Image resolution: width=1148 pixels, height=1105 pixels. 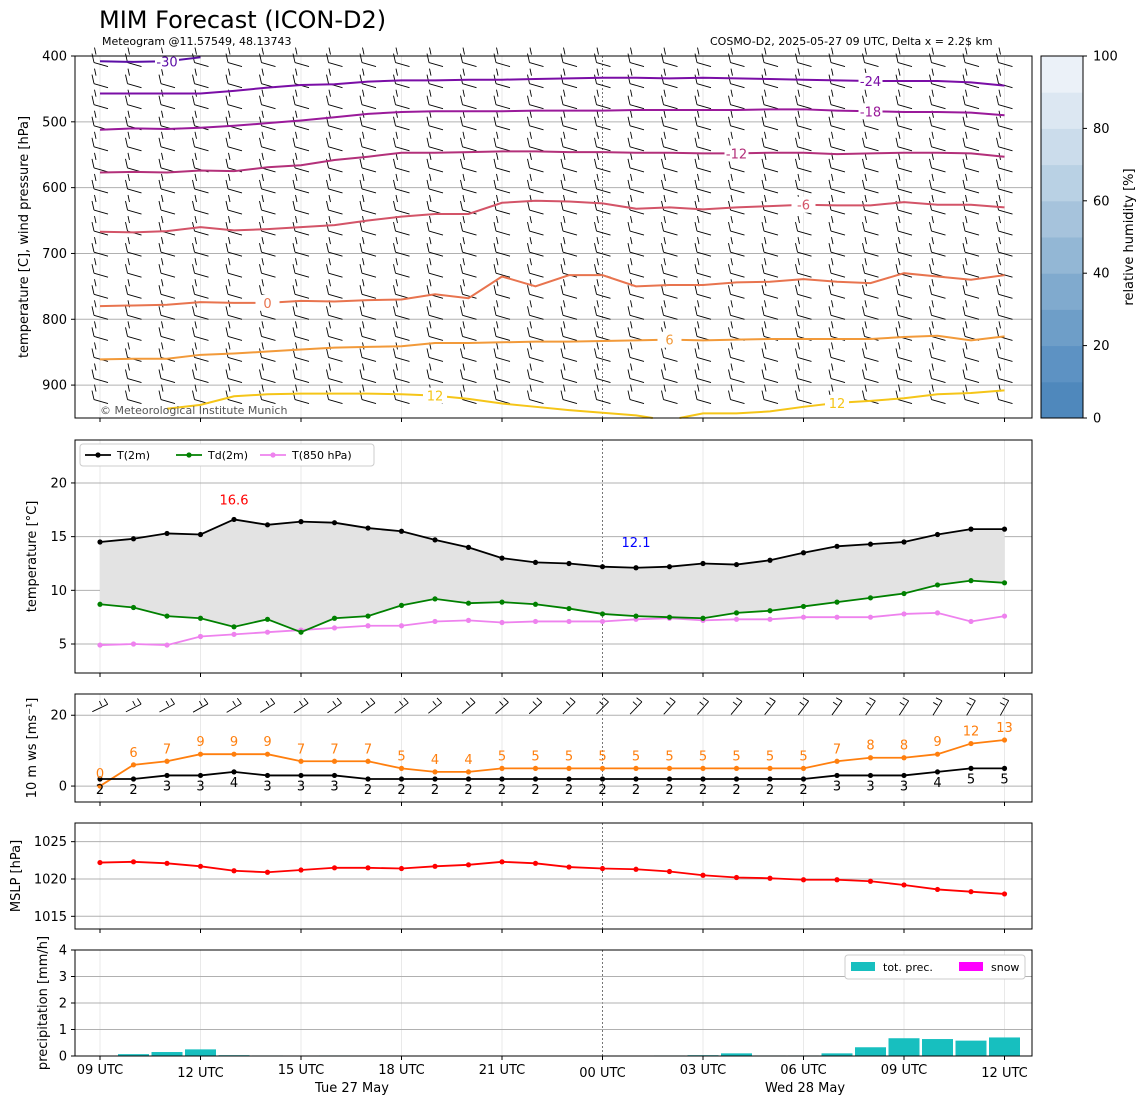 I want to click on gust-value-label: 6, so click(x=133, y=753).